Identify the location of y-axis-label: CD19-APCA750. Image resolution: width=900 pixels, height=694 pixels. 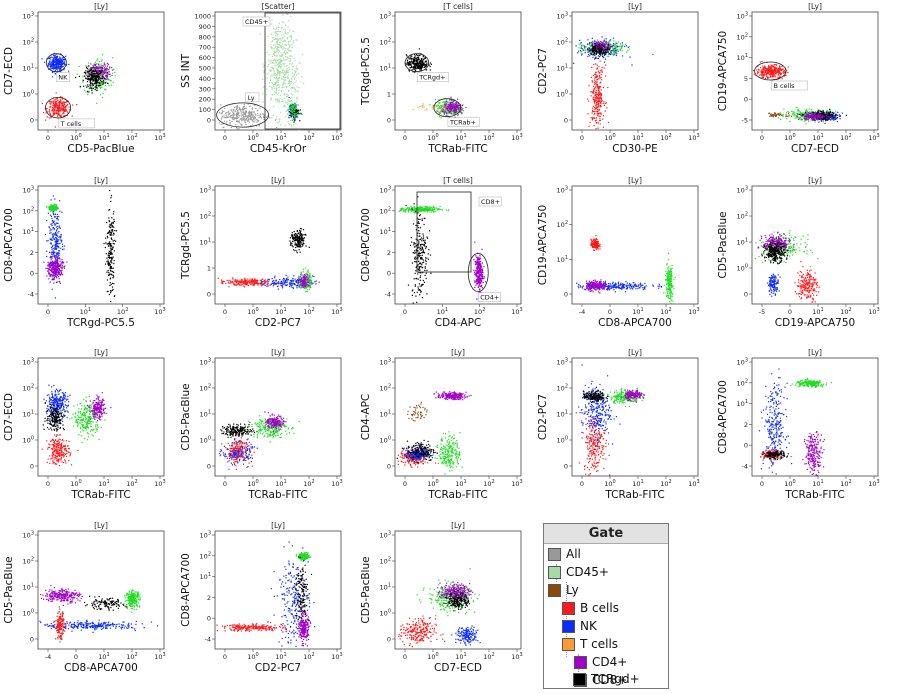
(723, 71).